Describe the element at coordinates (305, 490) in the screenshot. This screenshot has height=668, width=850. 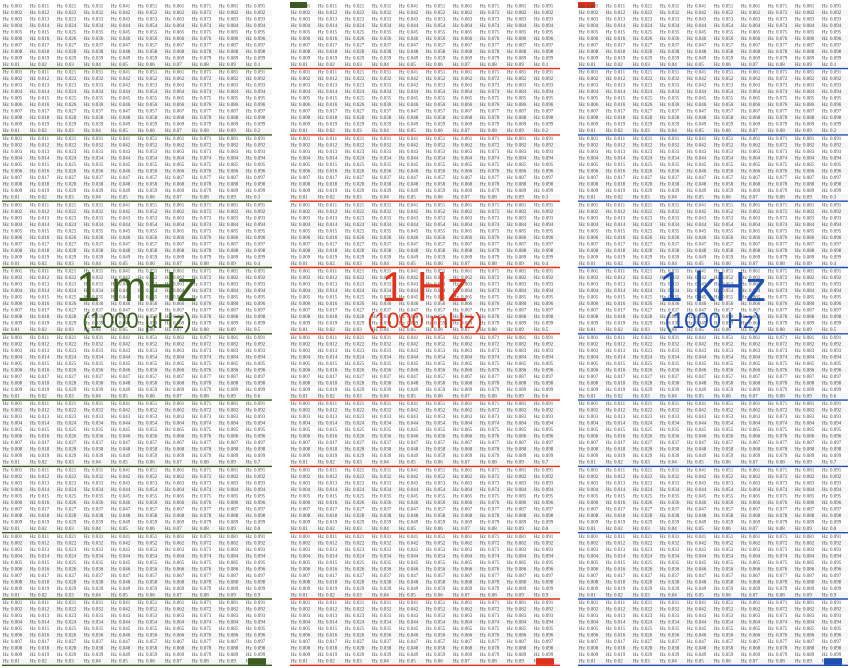
I see `cell-value: 0.004` at that location.